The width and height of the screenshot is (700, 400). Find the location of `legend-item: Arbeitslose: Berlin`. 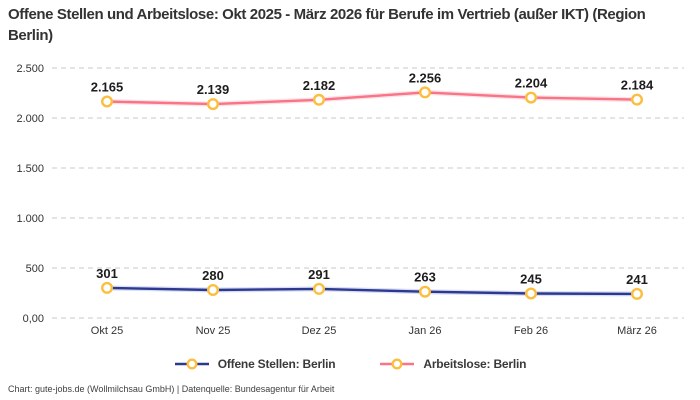

legend-item: Arbeitslose: Berlin is located at coordinates (452, 364).